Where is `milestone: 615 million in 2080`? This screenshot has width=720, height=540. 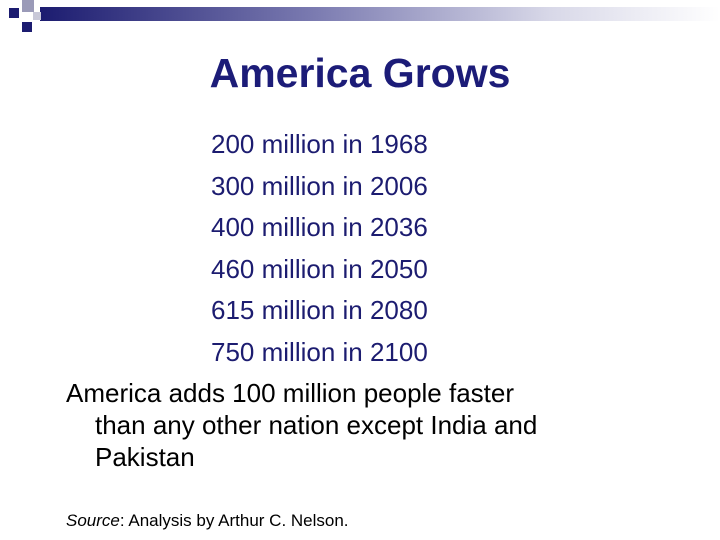 milestone: 615 million in 2080 is located at coordinates (319, 310).